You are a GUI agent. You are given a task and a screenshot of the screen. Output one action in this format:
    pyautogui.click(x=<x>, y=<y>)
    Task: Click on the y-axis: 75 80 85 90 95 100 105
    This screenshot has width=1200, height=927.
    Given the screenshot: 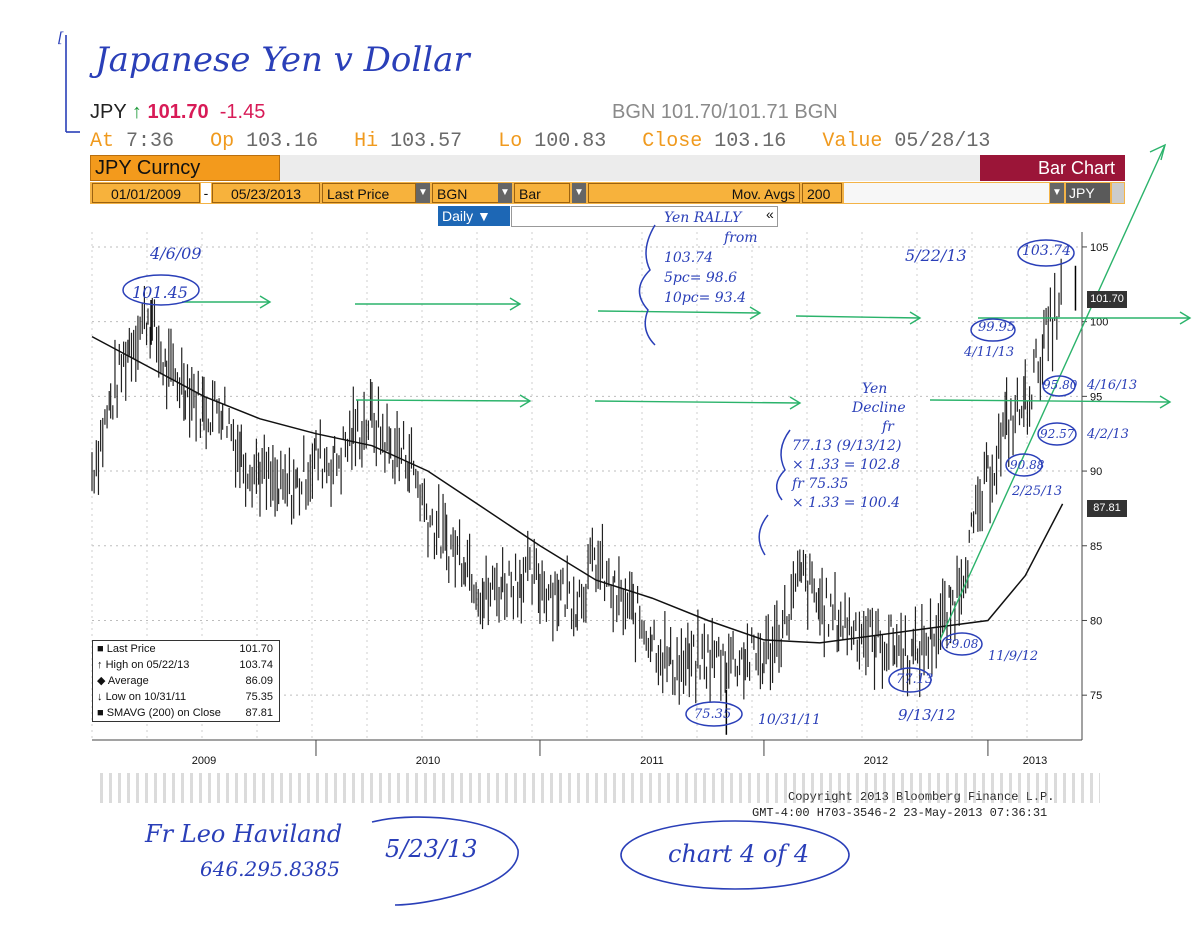 What is the action you would take?
    pyautogui.click(x=1094, y=486)
    